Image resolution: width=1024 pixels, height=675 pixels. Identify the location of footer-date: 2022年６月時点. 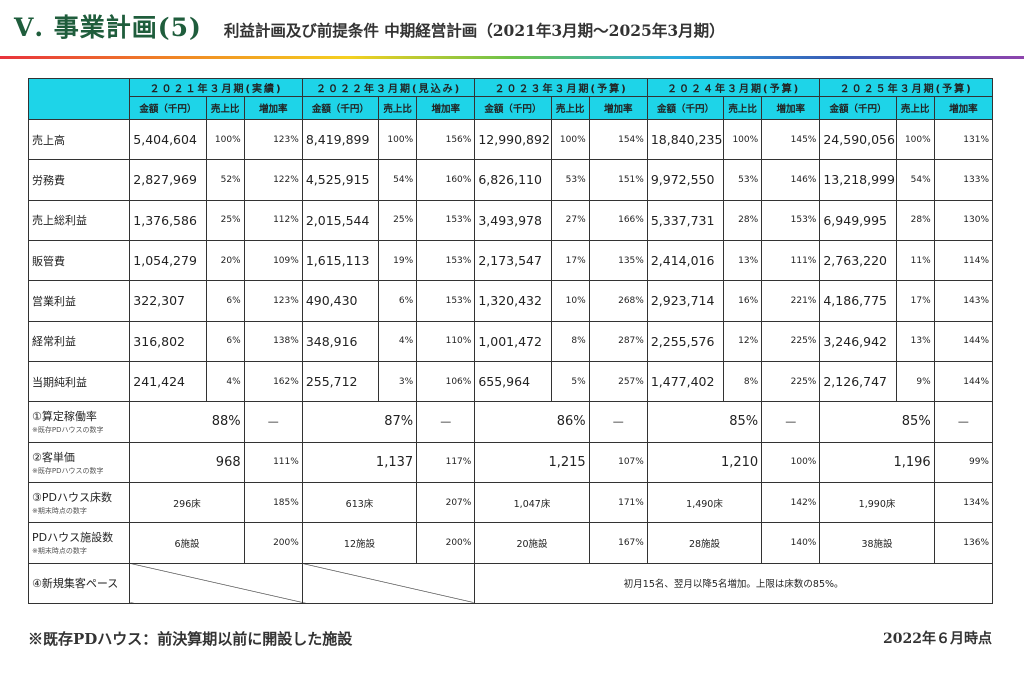
(937, 639).